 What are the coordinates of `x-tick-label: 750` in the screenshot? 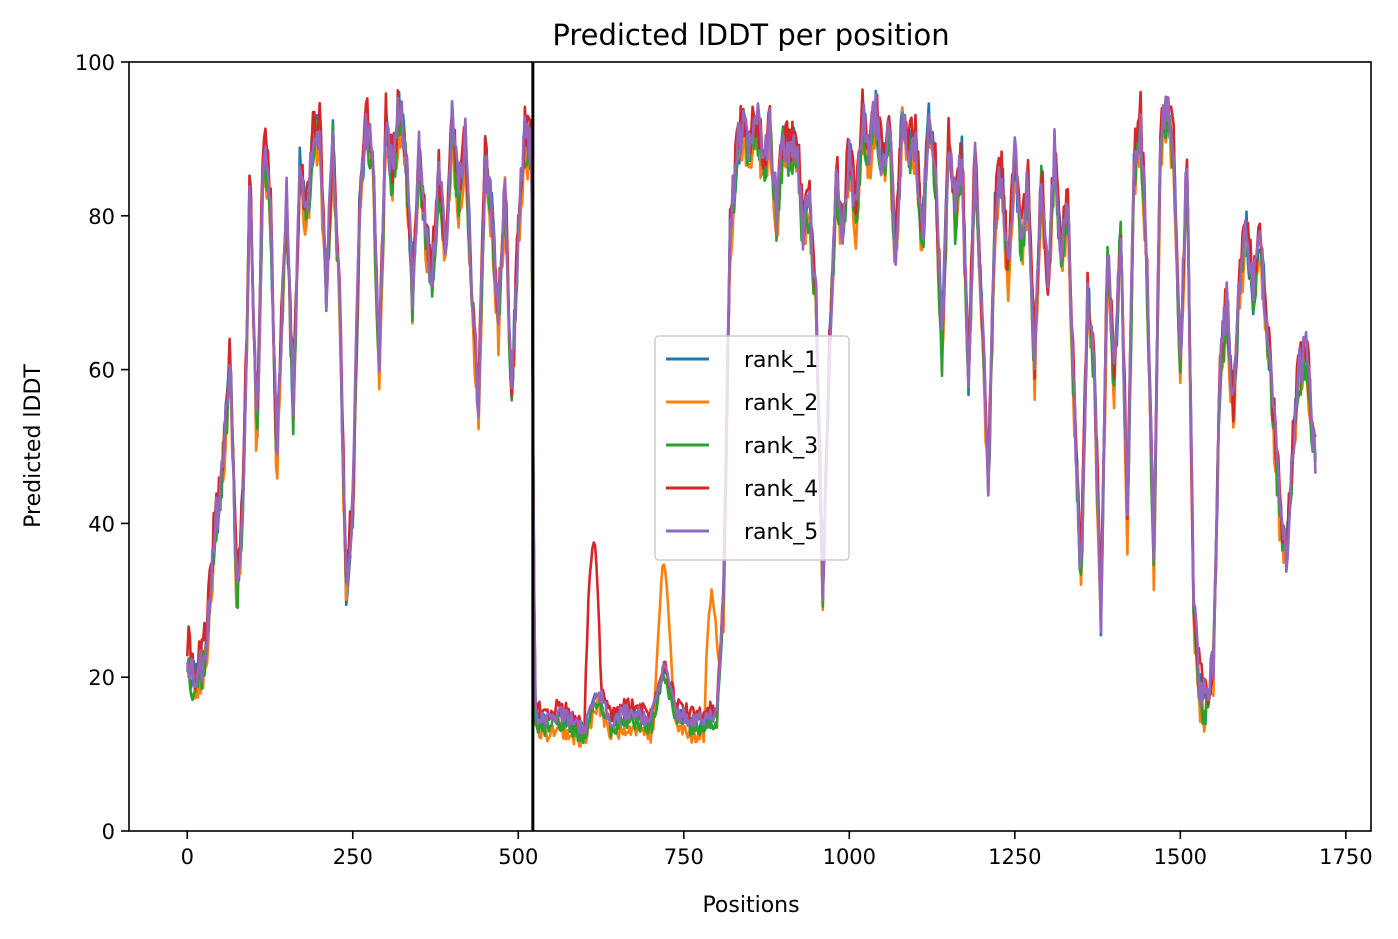 It's located at (684, 857).